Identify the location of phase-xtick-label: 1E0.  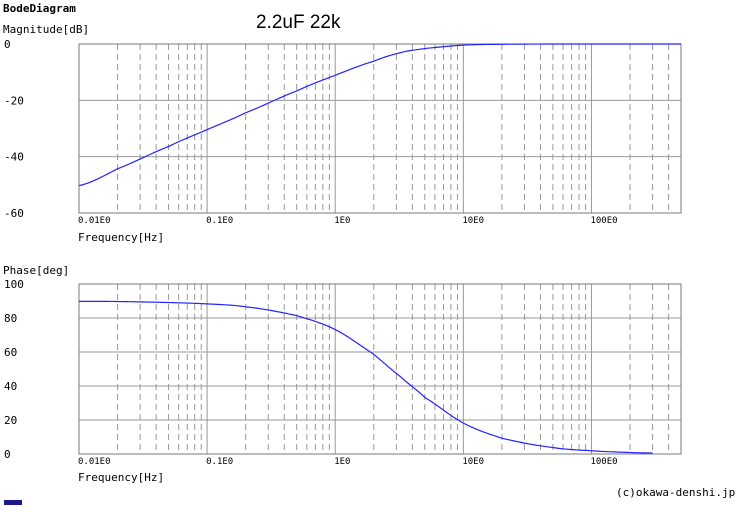
(342, 462).